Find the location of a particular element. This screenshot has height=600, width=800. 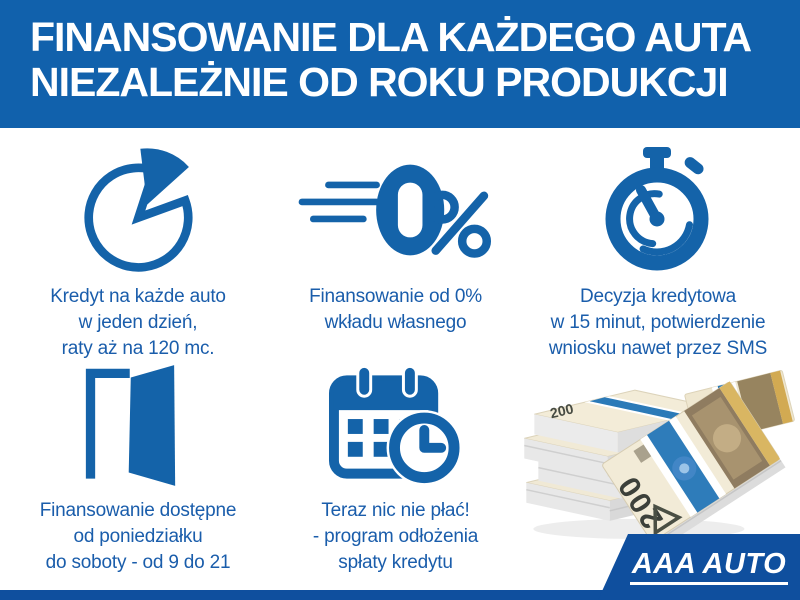

header-title-line1: FINANSOWANIE DLA KAŻDEGO AUTA is located at coordinates (391, 37).